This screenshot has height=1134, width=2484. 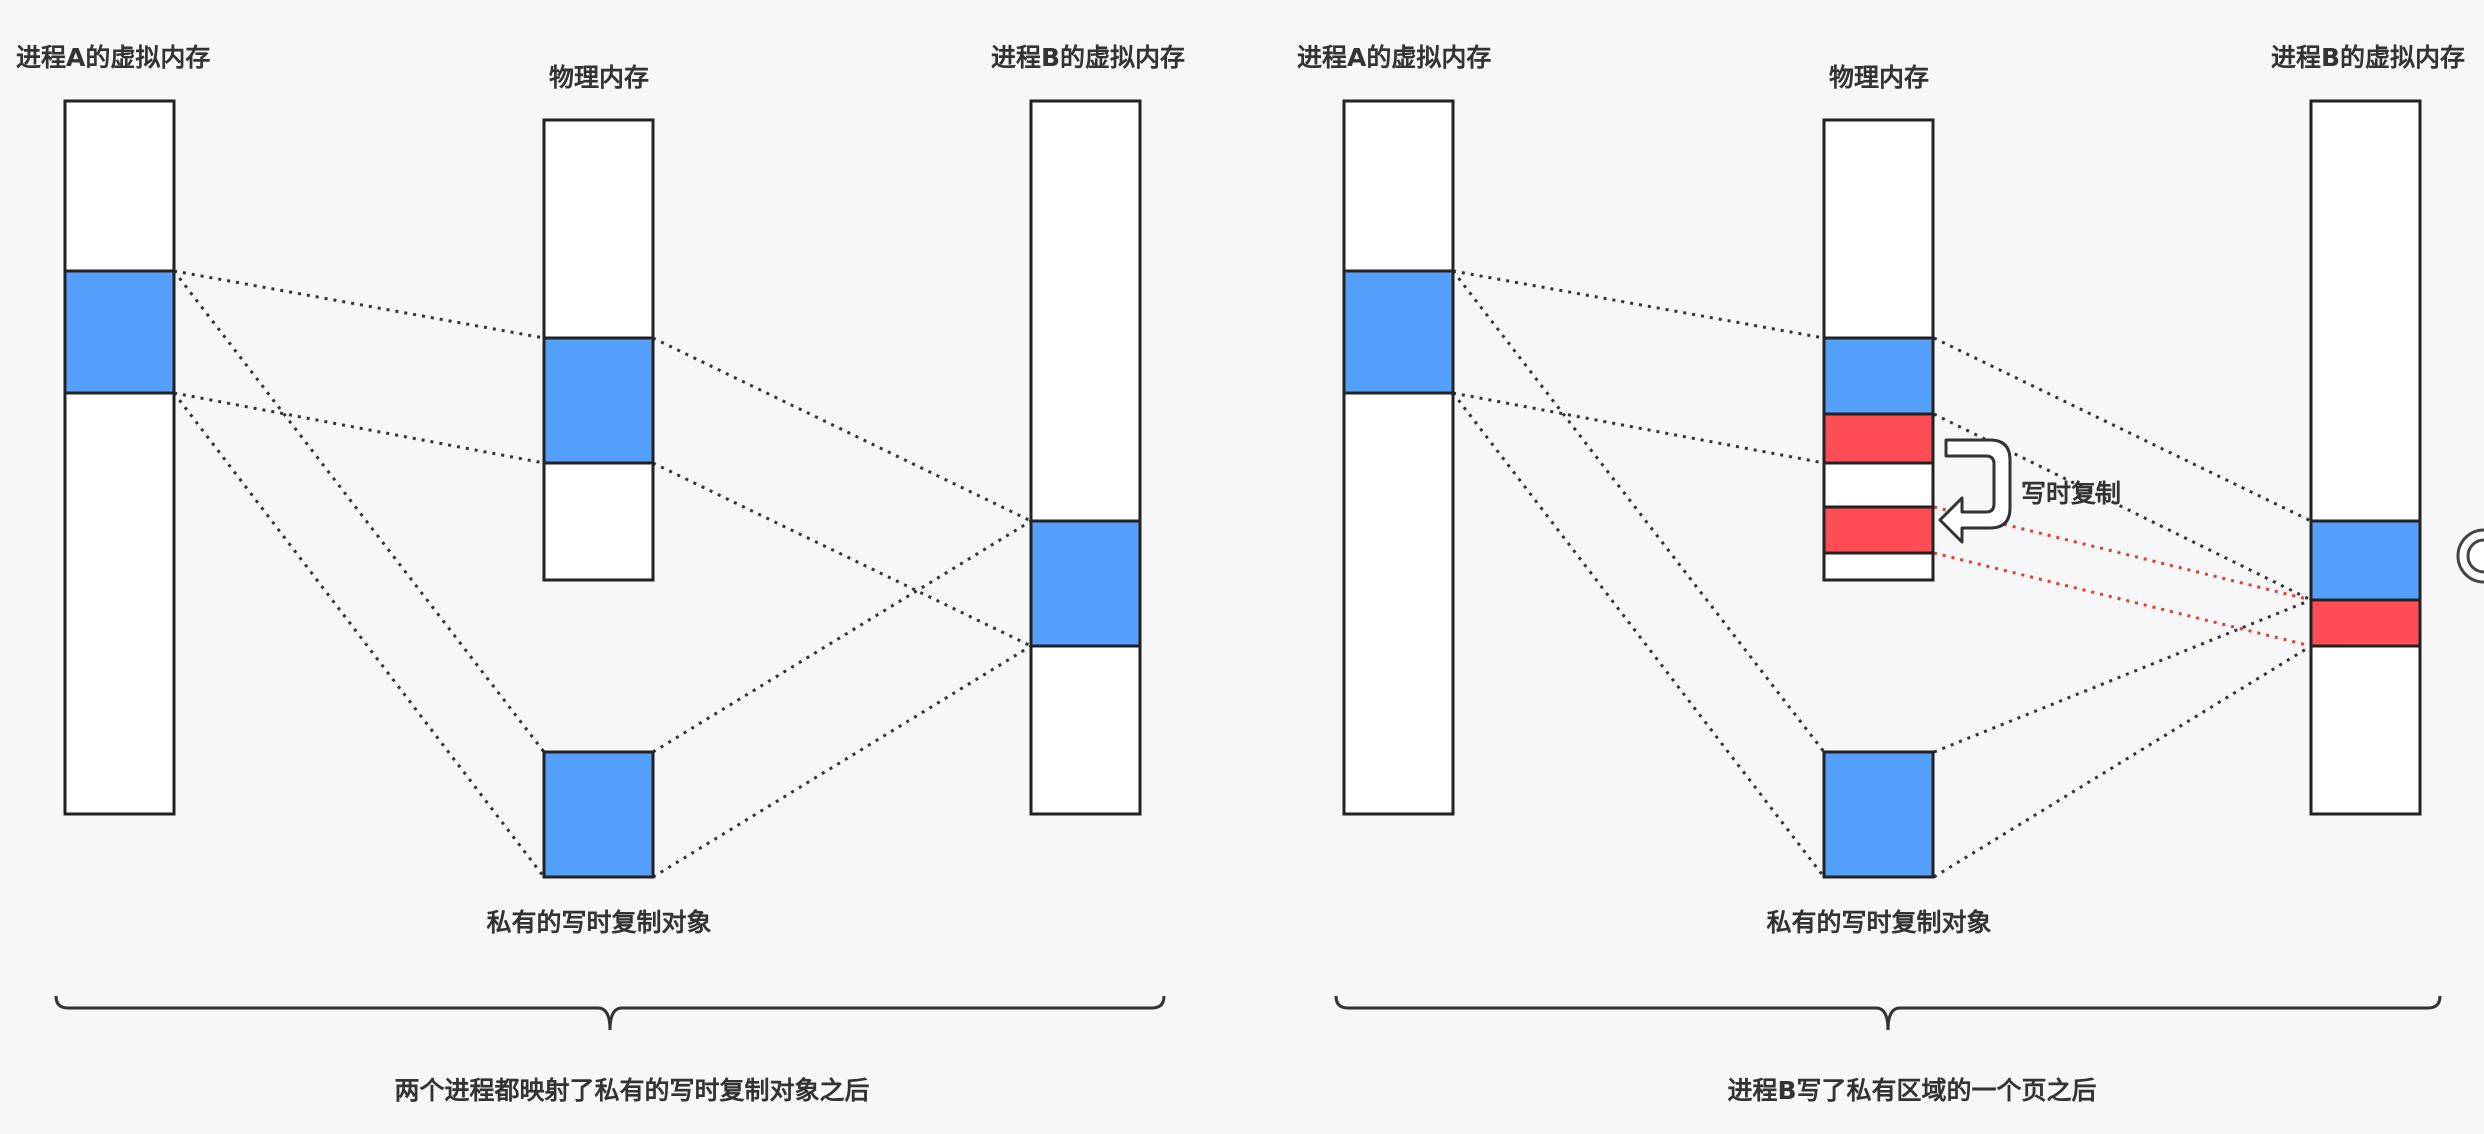 What do you see at coordinates (1878, 530) in the screenshot?
I see `physical-copied-page` at bounding box center [1878, 530].